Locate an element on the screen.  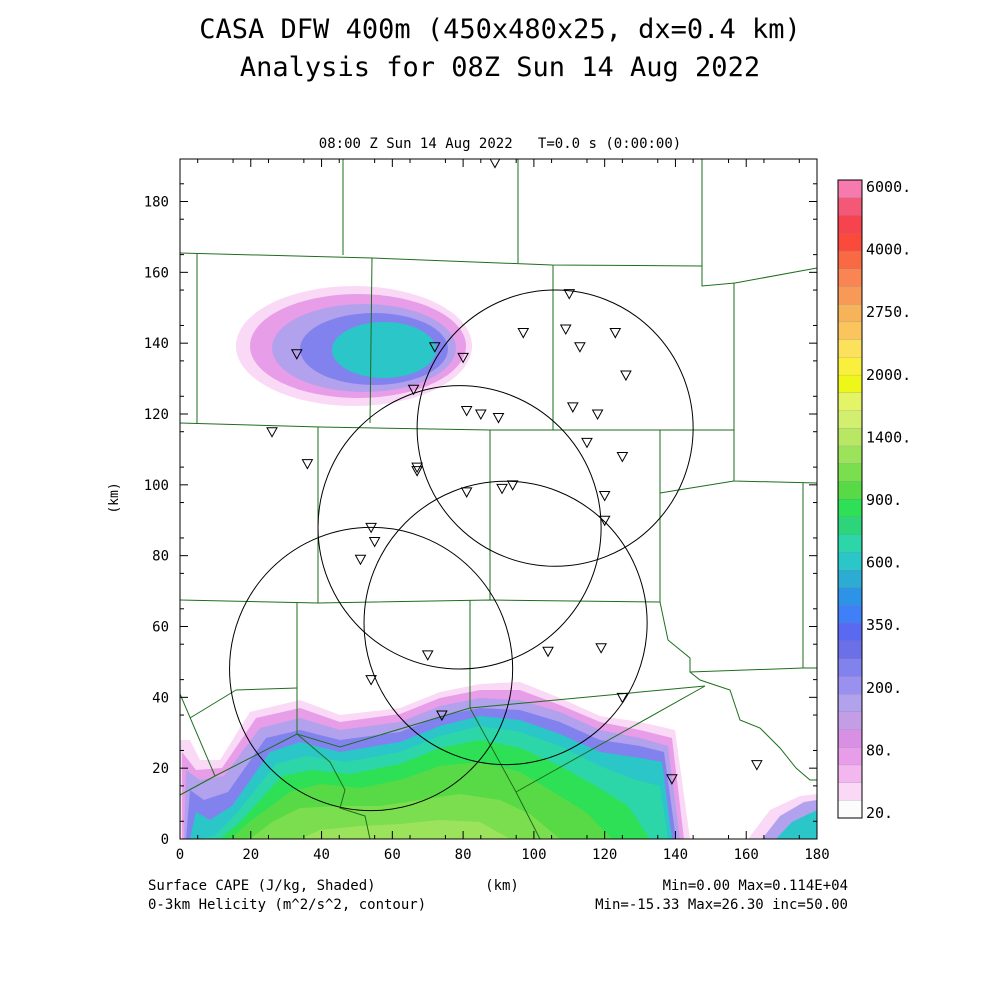
colorbar-frame is located at coordinates (850, 499).